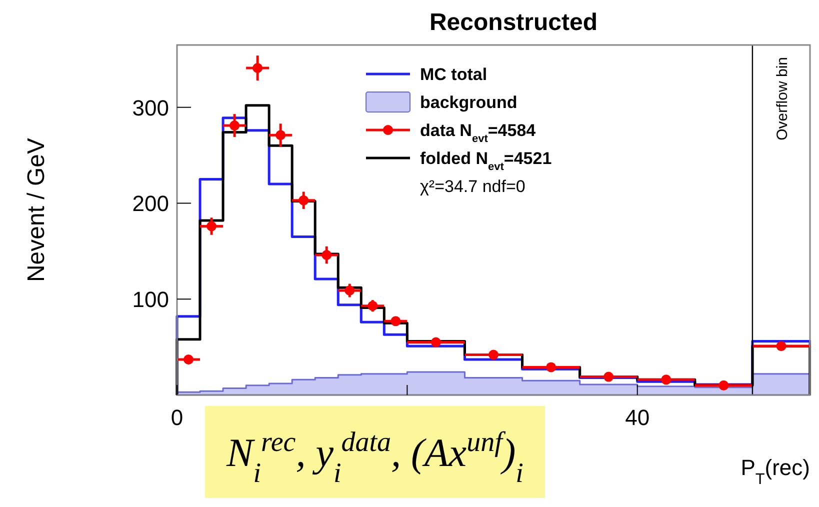  Describe the element at coordinates (375, 457) in the screenshot. I see `text: N$_{i}$$^{rec}$, y$_{i}$$^{data}$, (Ax$^{unf}$)$_{i}$` at that location.